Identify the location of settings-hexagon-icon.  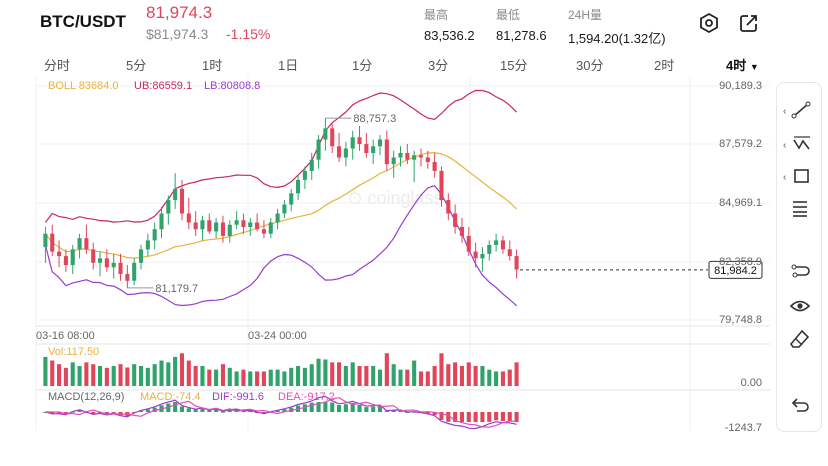
(709, 23).